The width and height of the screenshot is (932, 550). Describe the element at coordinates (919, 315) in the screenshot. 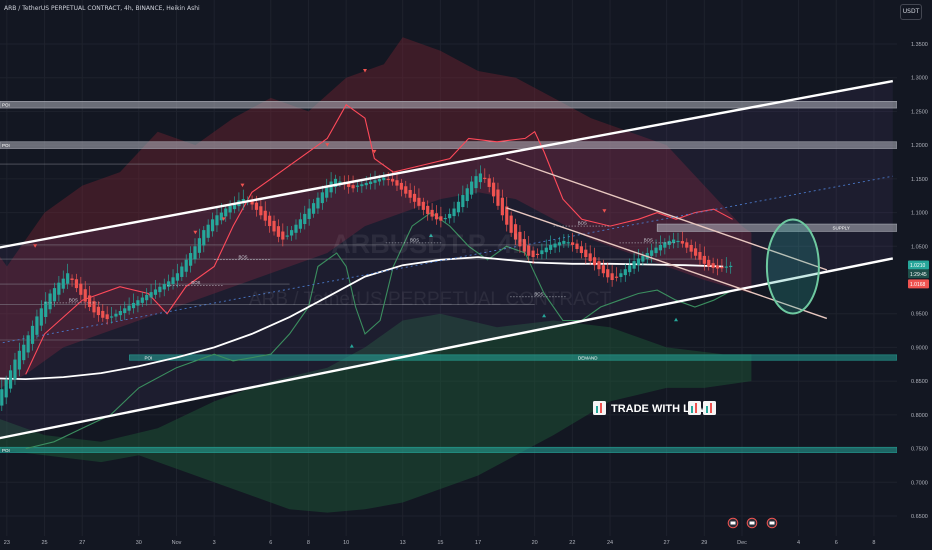

I see `y-tick-label: 0.9500` at that location.